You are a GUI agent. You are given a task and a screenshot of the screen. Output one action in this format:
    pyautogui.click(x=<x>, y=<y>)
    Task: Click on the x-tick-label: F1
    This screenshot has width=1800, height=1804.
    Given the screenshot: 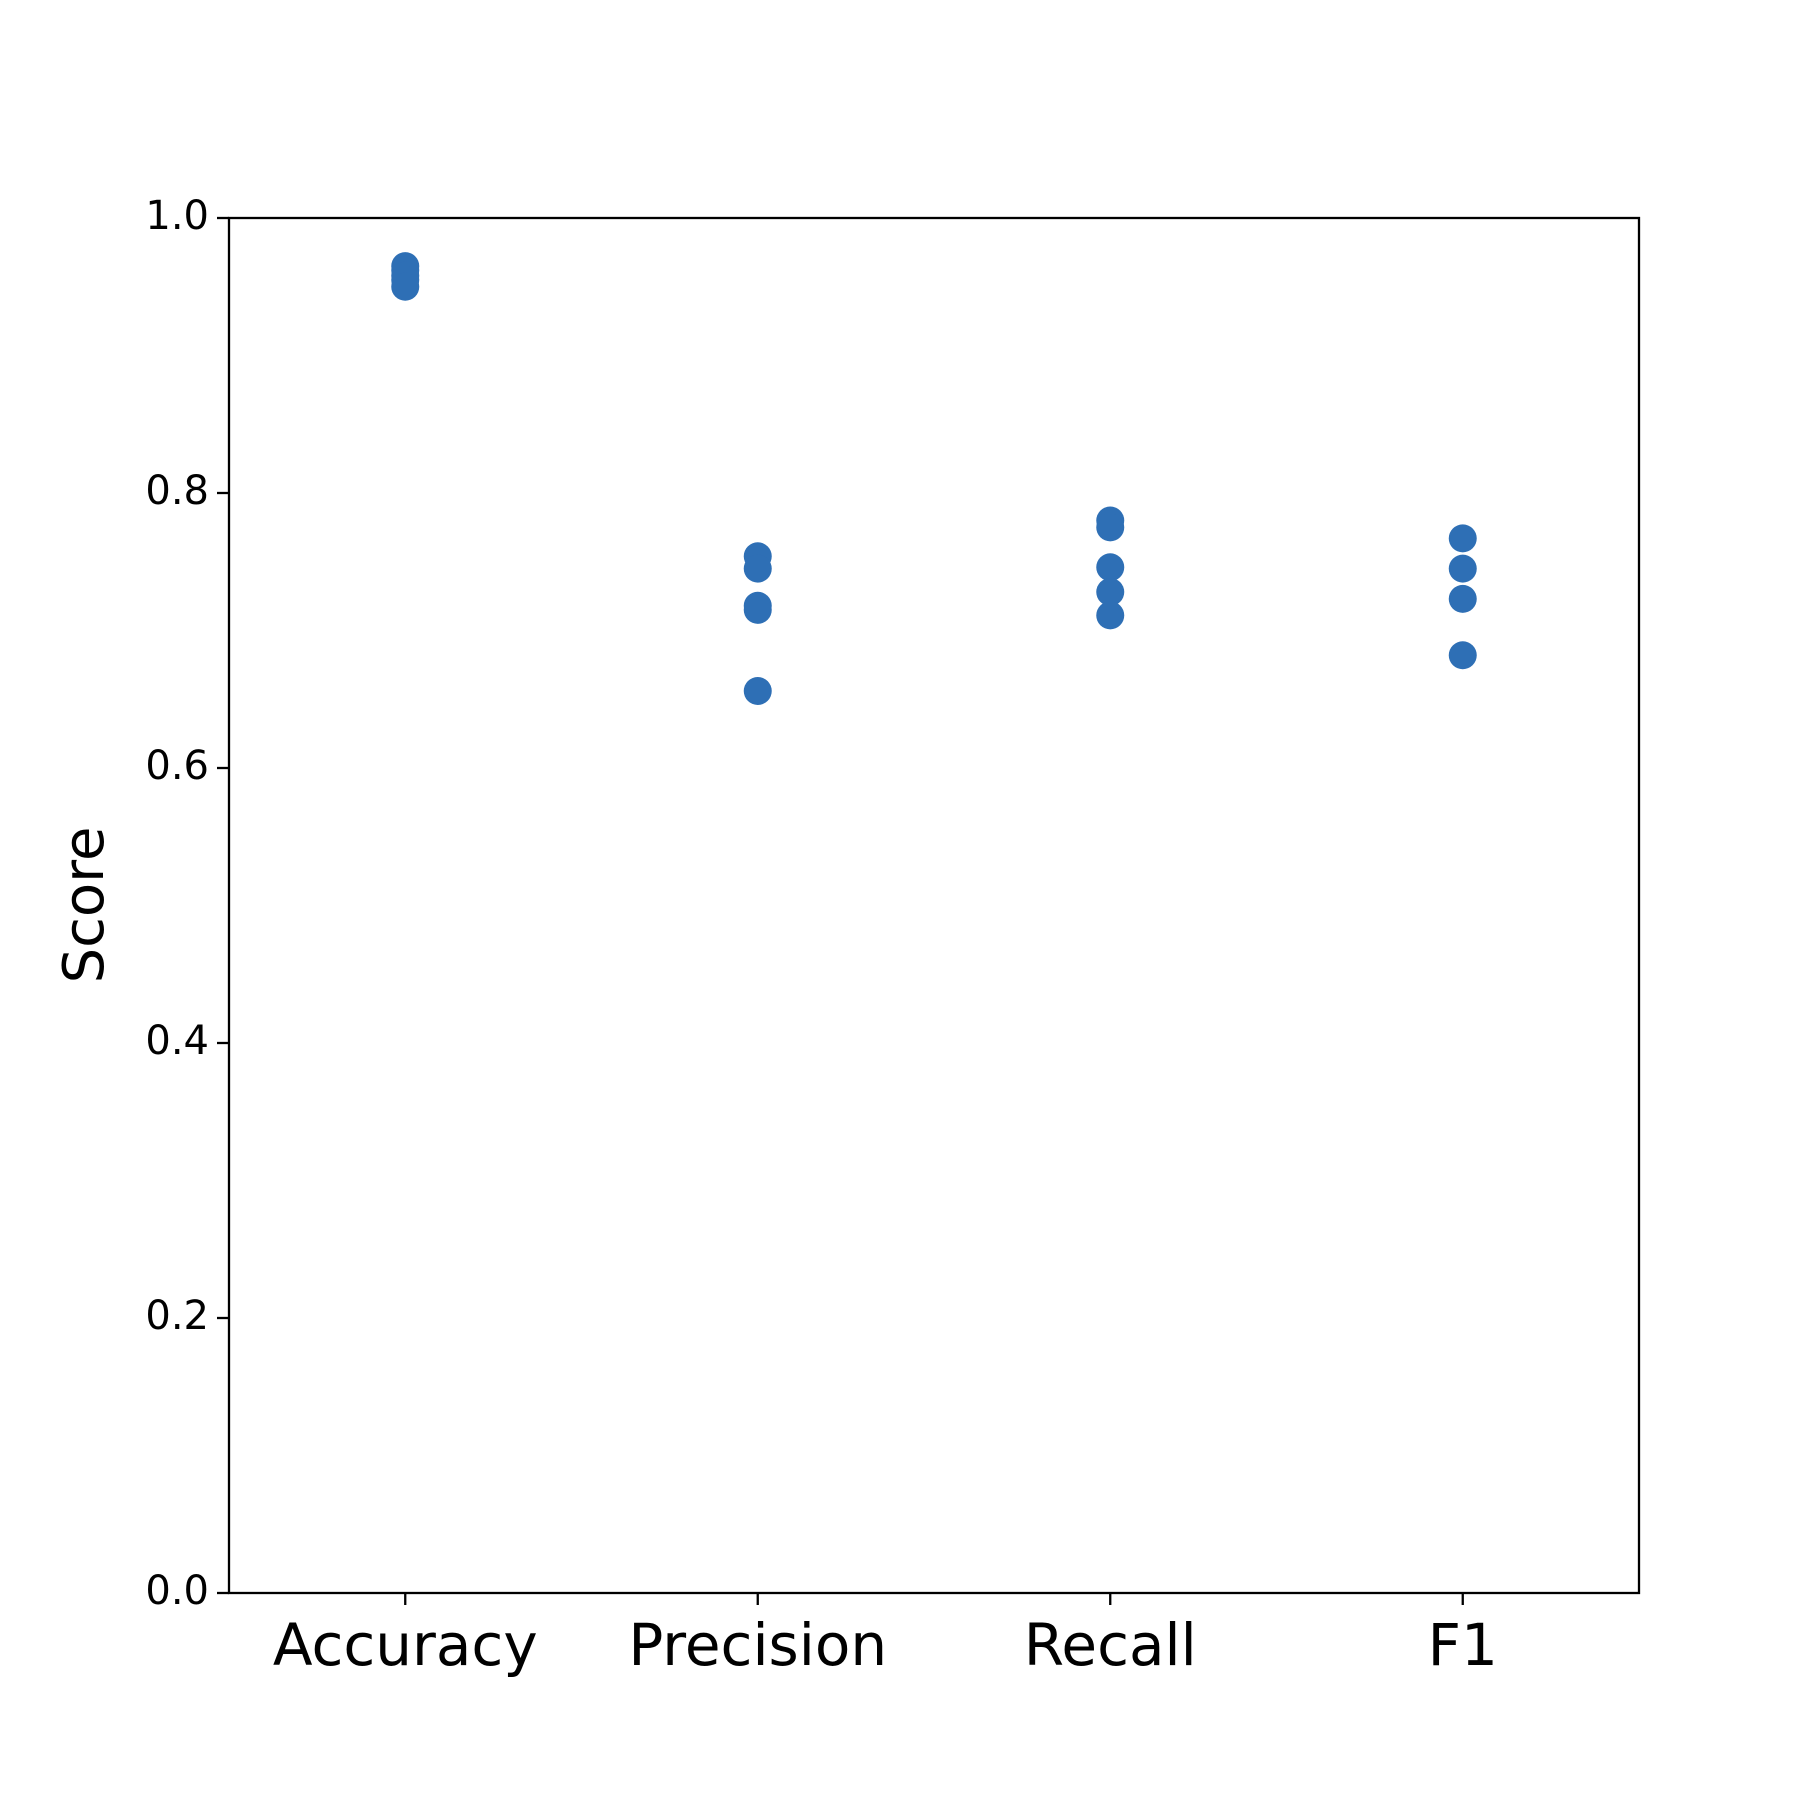 What is the action you would take?
    pyautogui.click(x=1463, y=1645)
    